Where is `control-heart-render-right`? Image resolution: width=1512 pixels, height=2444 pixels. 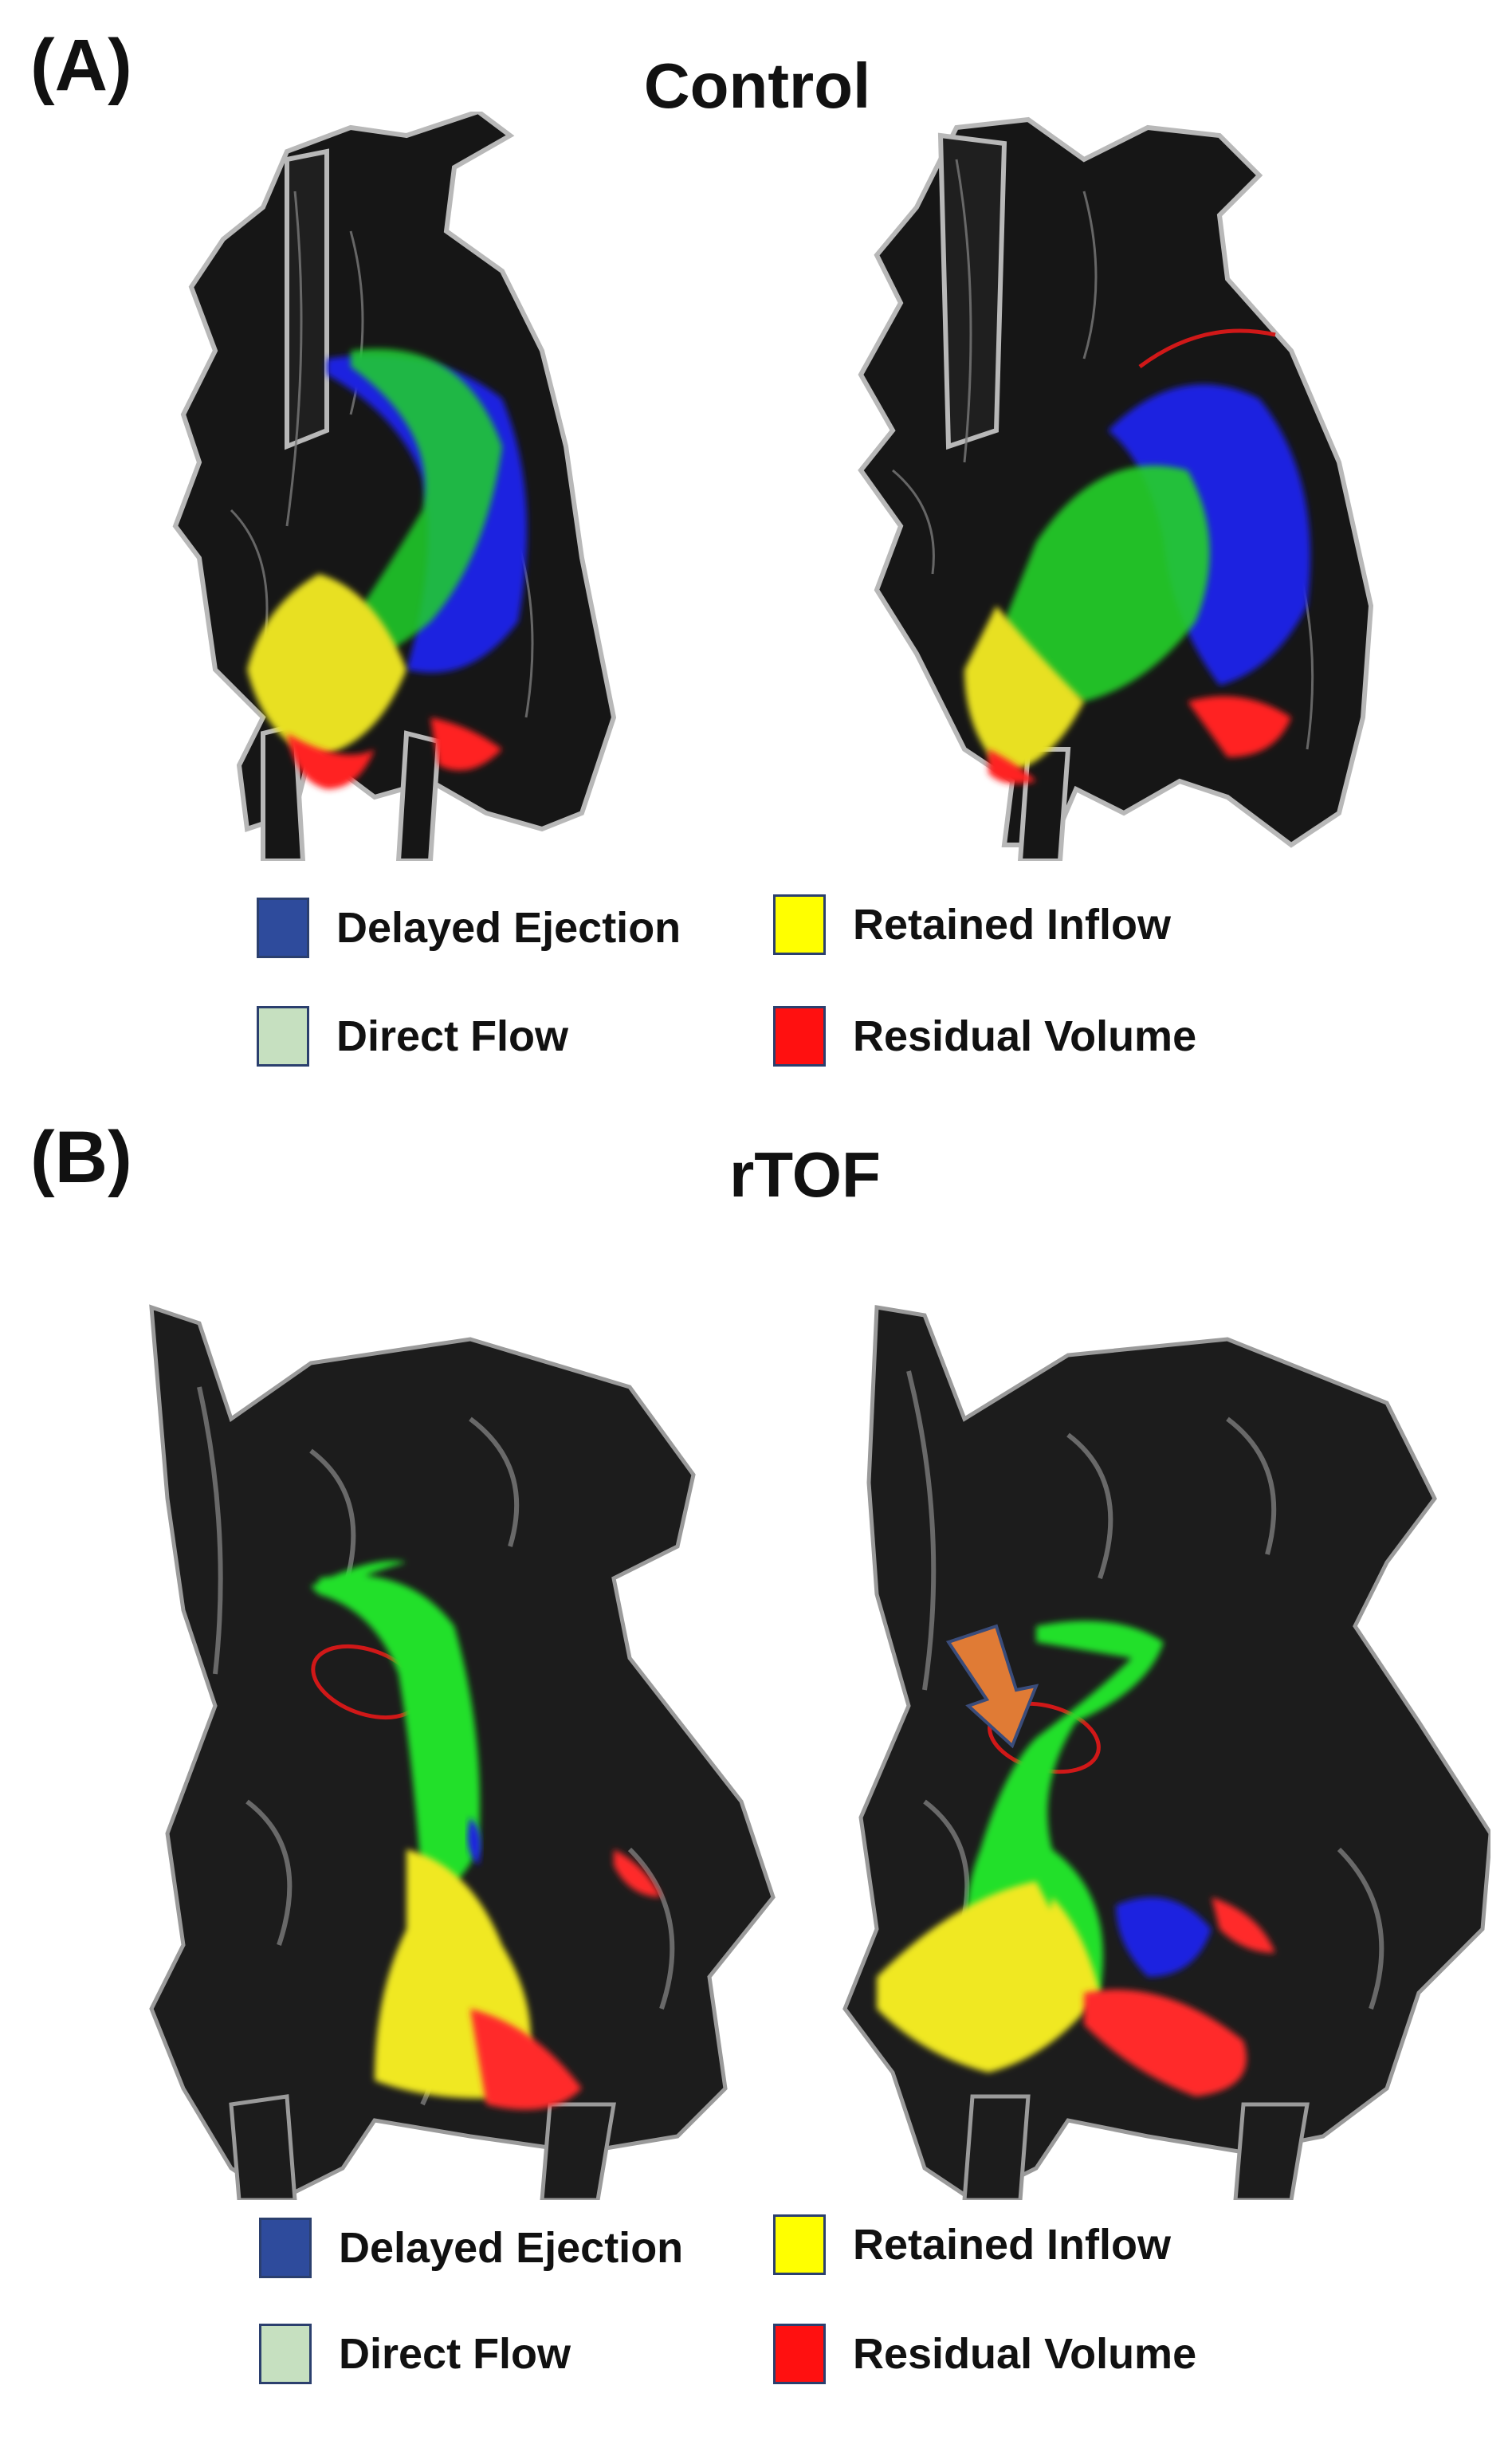
control-heart-render-right is located at coordinates (1116, 488).